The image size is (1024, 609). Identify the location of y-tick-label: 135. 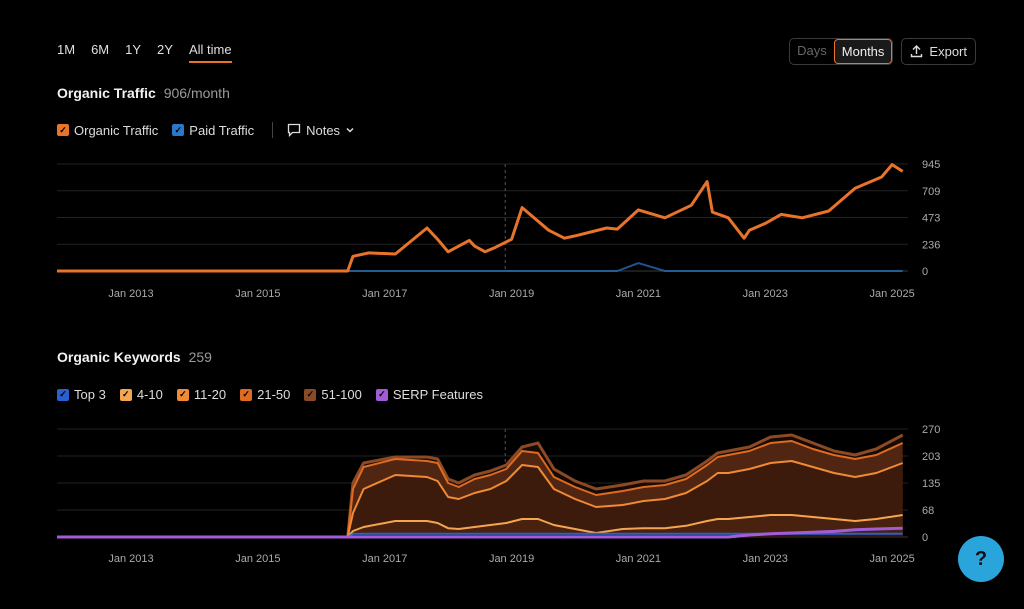
(931, 484).